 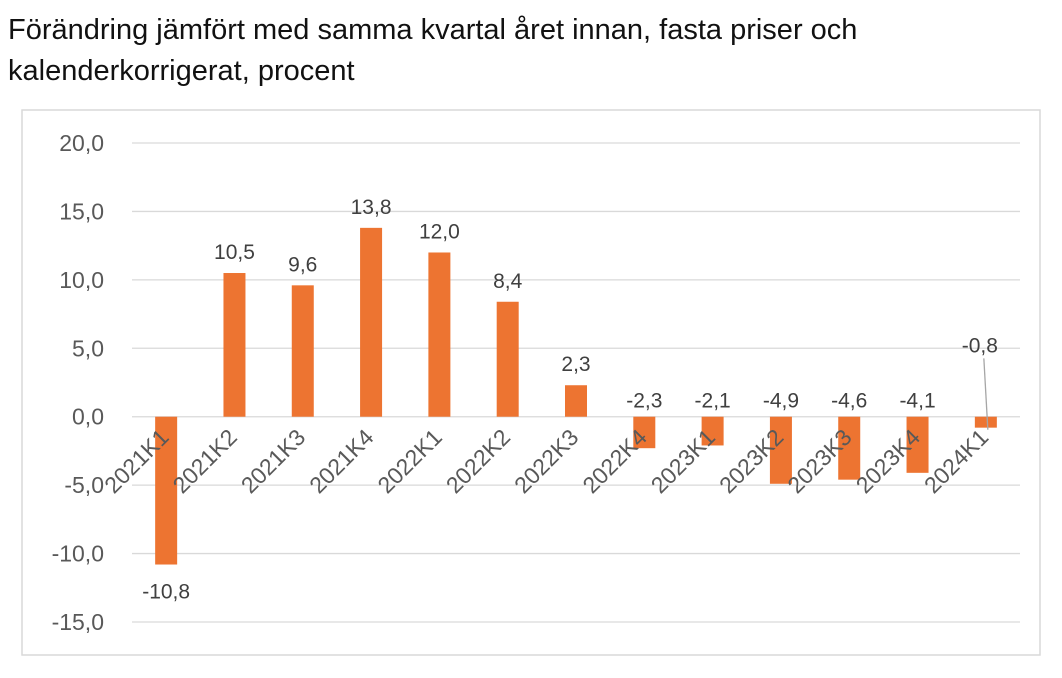 I want to click on data-label: -4,6, so click(x=849, y=401).